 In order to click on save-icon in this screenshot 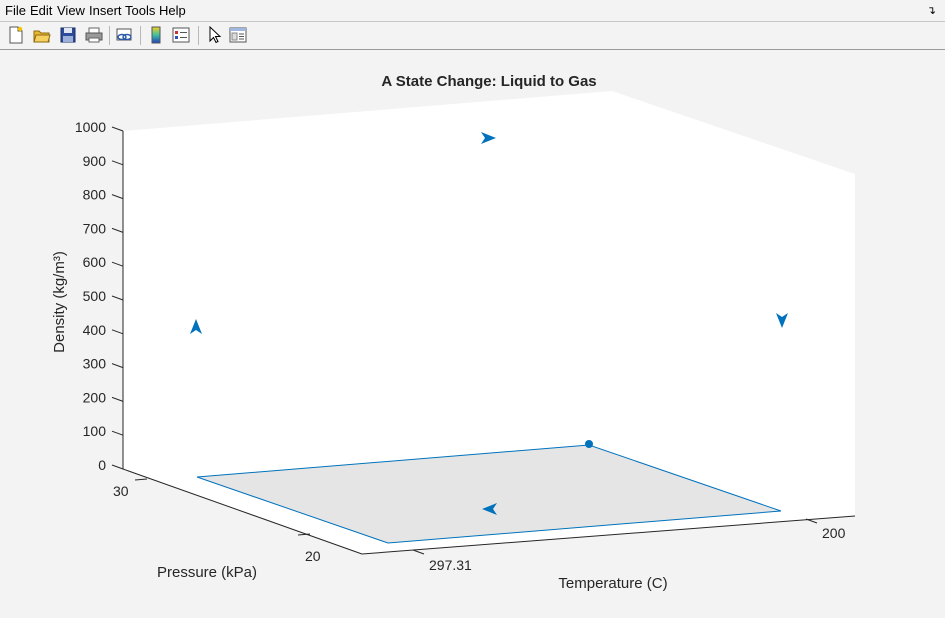, I will do `click(68, 35)`.